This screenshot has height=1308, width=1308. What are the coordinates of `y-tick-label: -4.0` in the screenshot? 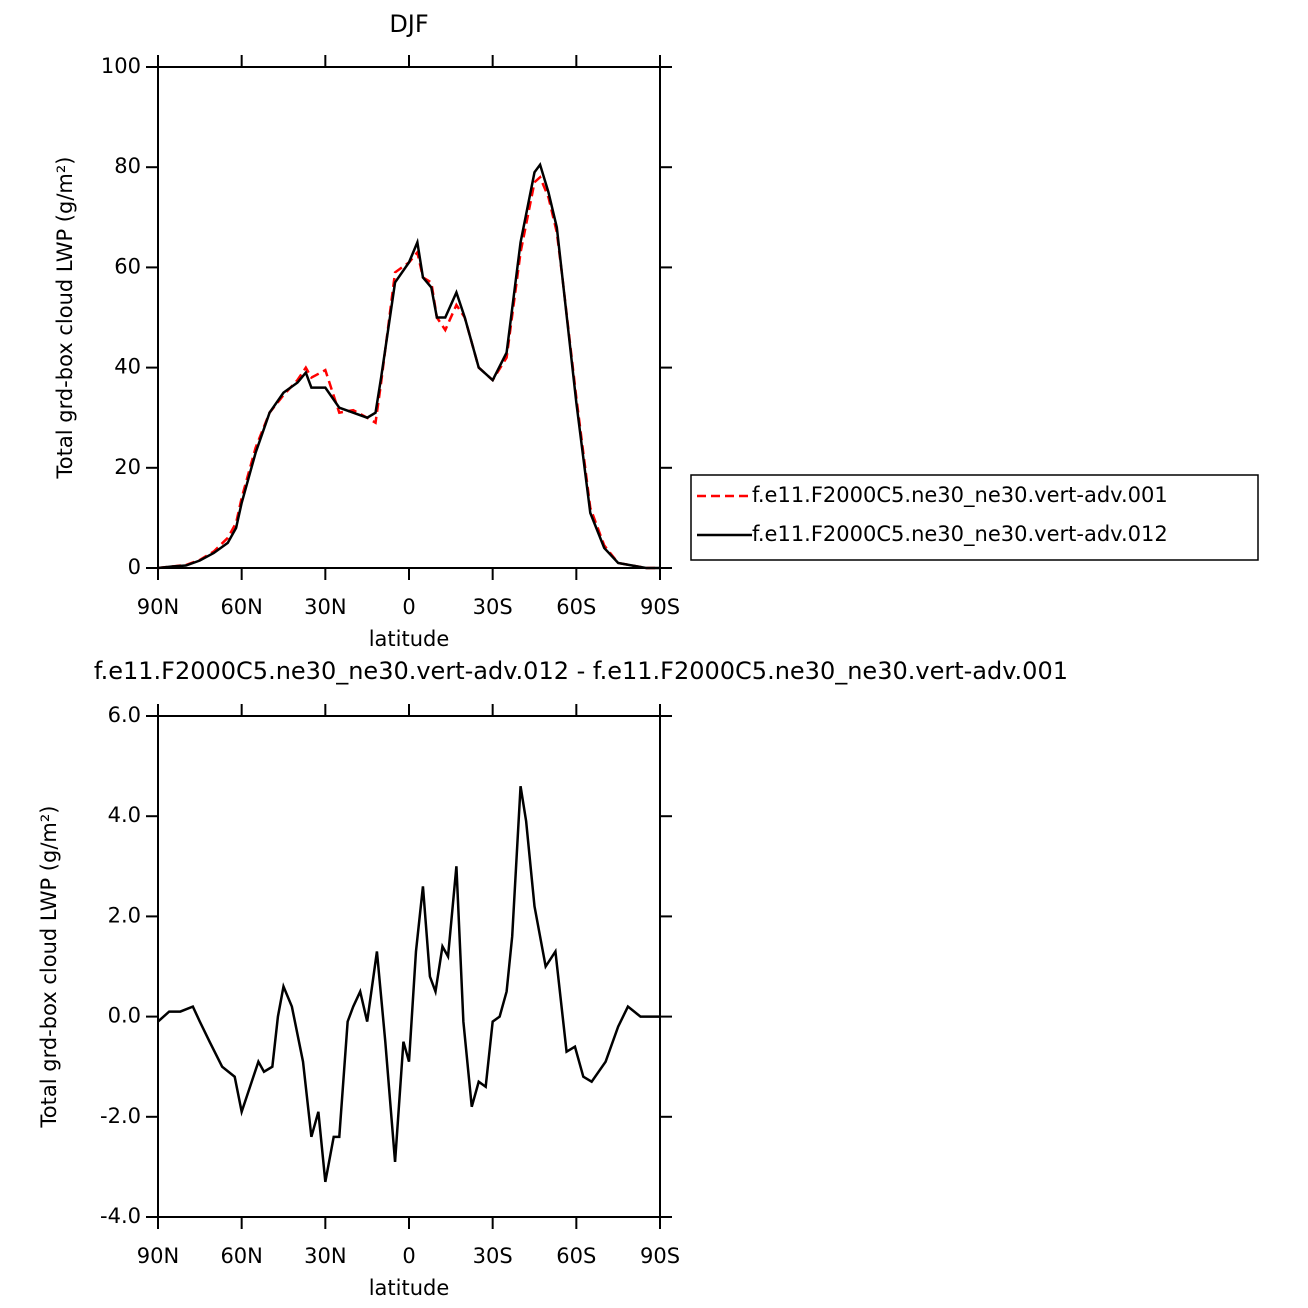 It's located at (120, 1216).